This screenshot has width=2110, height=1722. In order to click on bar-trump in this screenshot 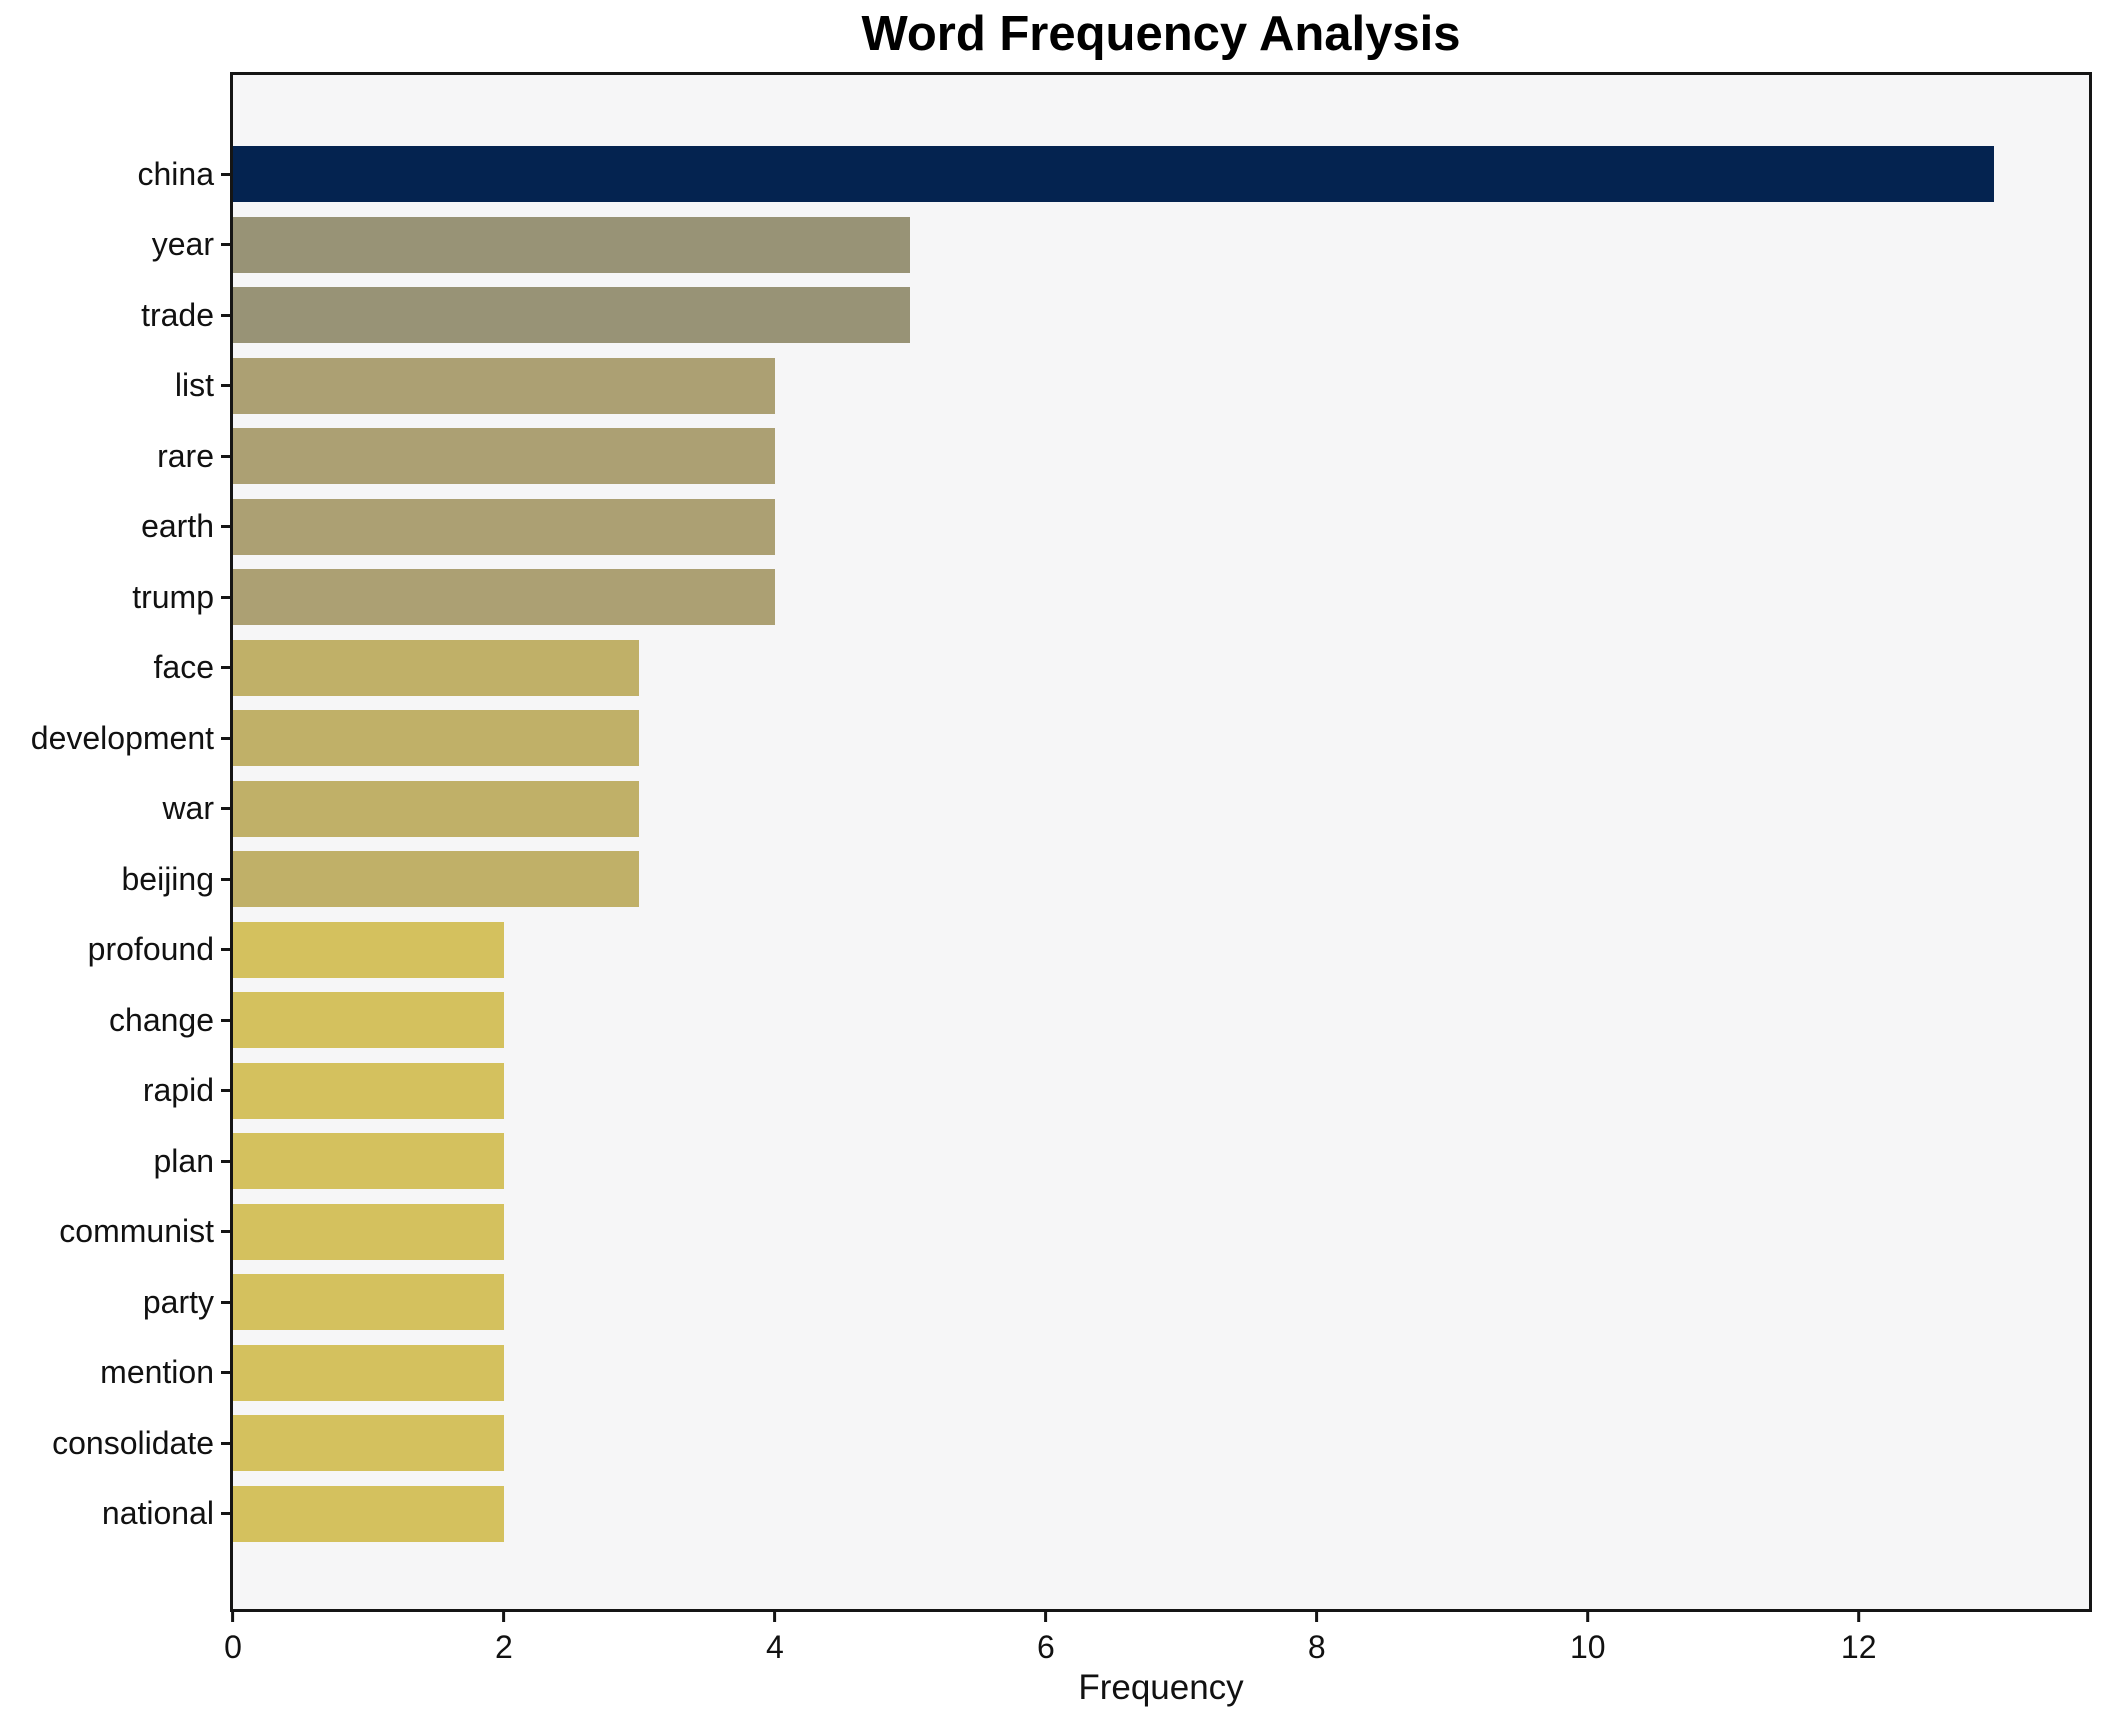, I will do `click(504, 597)`.